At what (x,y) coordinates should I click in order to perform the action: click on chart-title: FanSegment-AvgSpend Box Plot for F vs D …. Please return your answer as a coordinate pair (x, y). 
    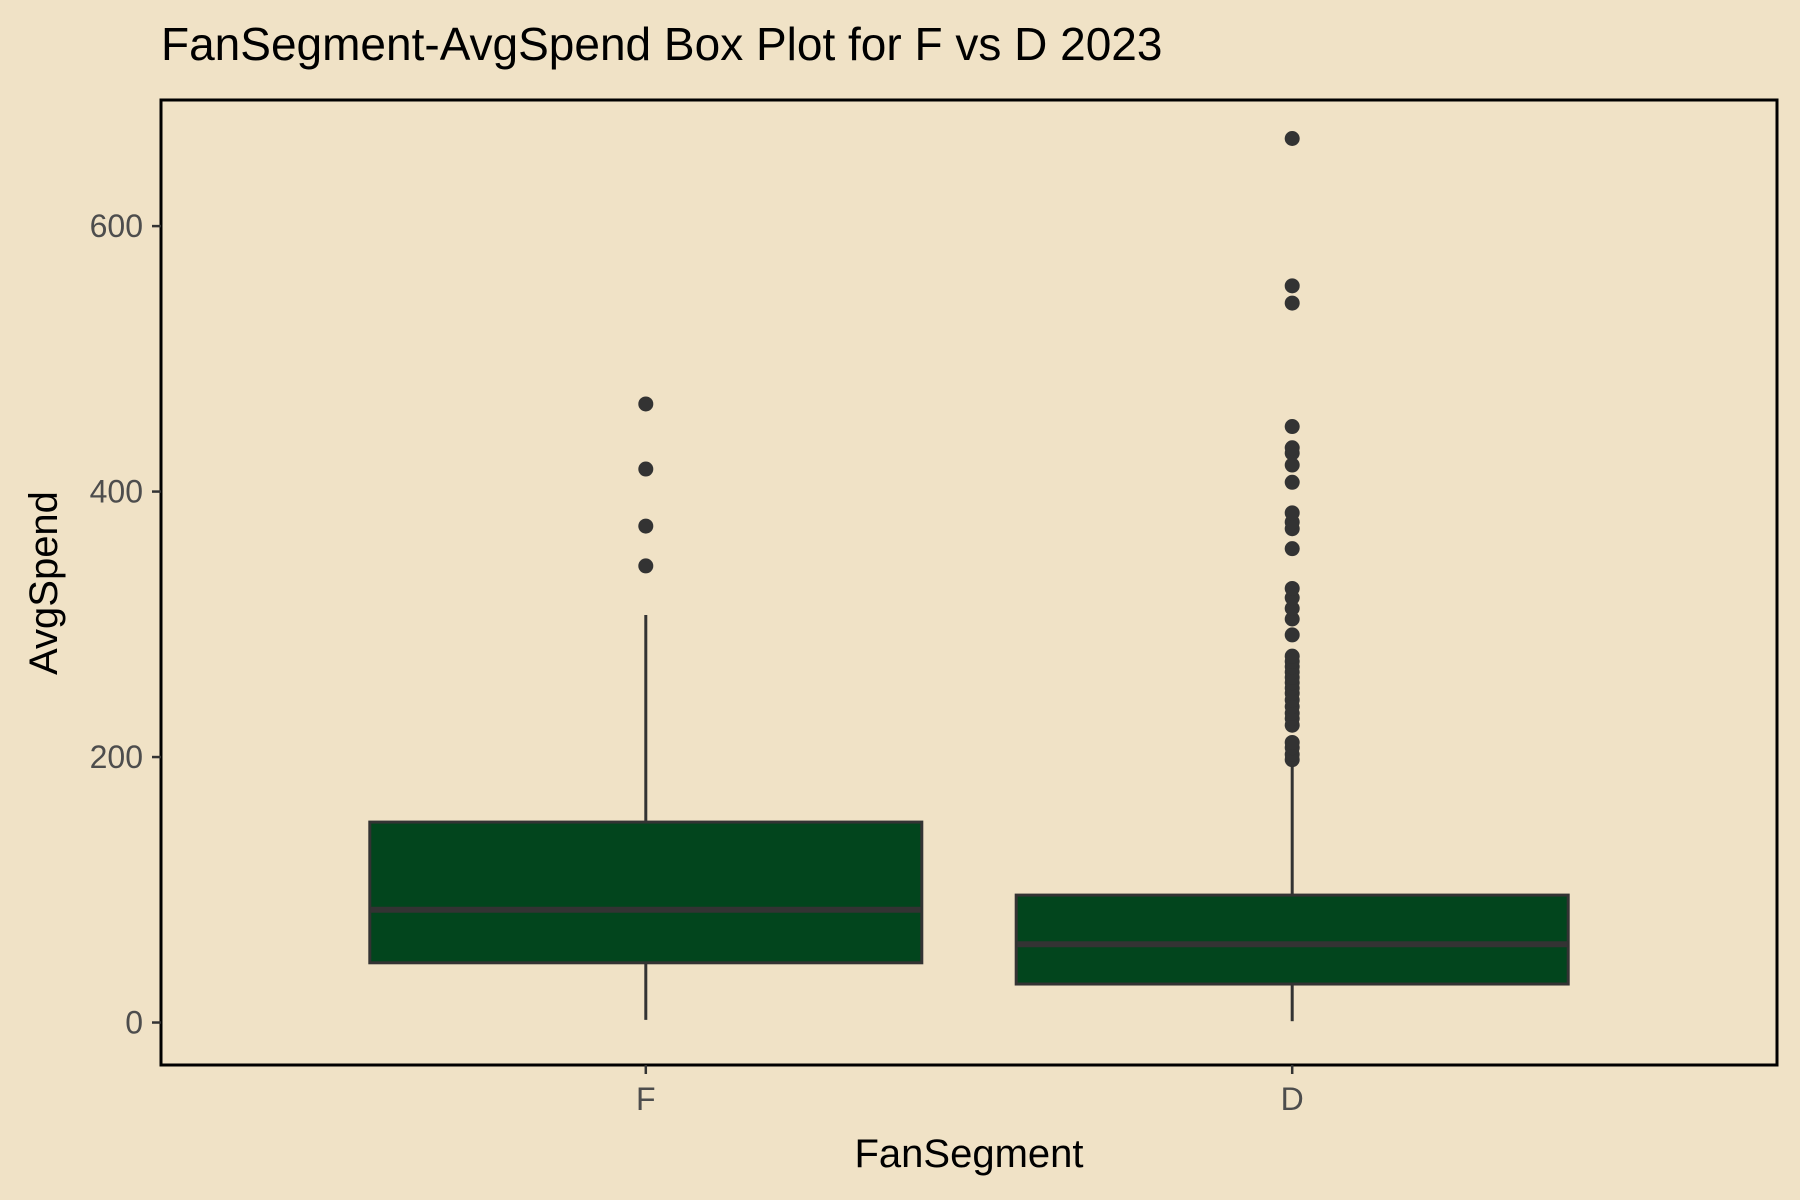
    Looking at the image, I should click on (661, 44).